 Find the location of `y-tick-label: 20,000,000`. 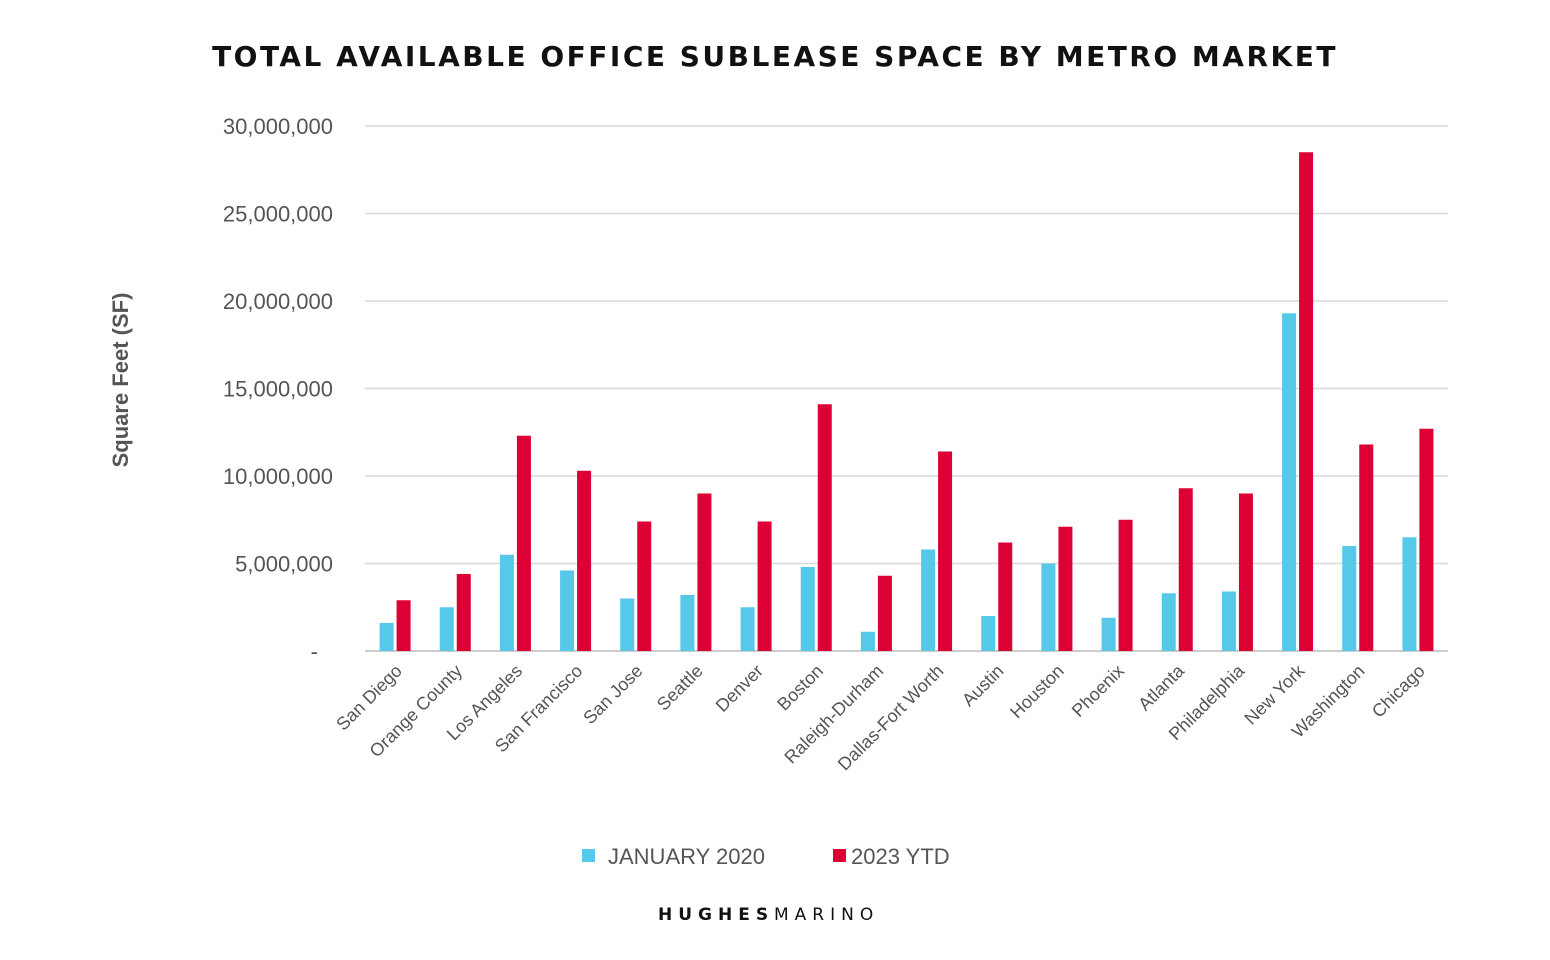

y-tick-label: 20,000,000 is located at coordinates (278, 301).